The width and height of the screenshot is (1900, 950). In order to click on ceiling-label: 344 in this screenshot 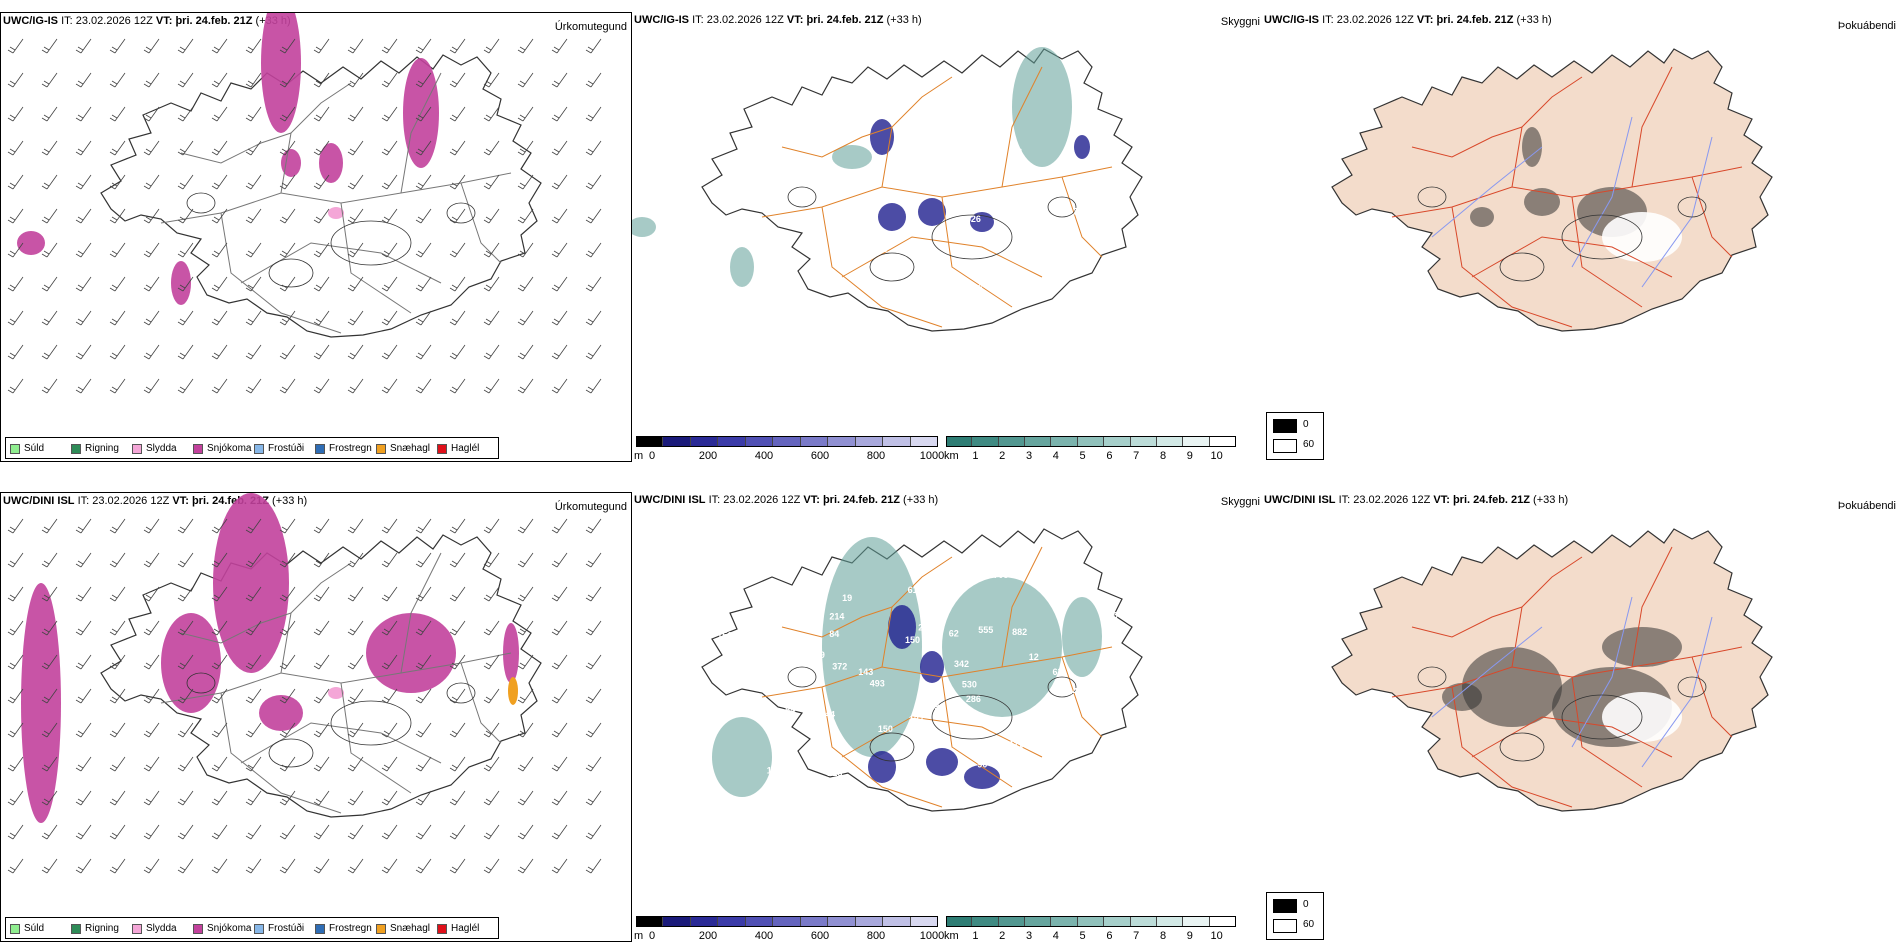, I will do `click(1075, 692)`.